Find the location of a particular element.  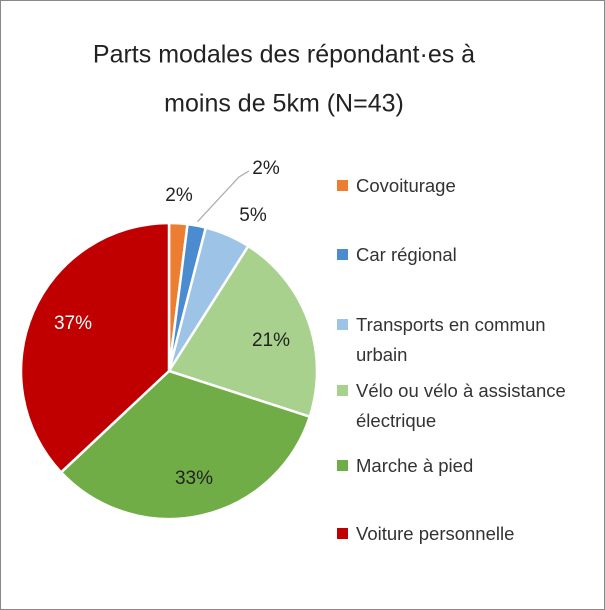

legend-item: Transports en commun urbain is located at coordinates (462, 340).